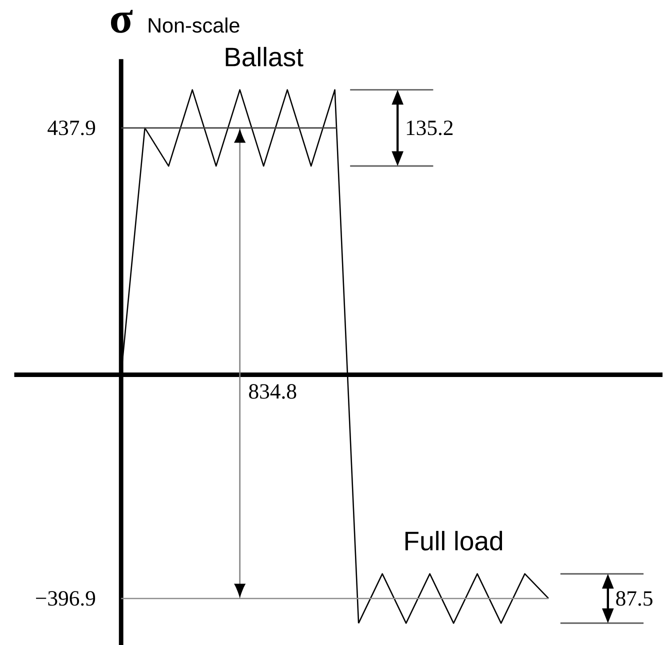 The height and width of the screenshot is (645, 664). What do you see at coordinates (272, 391) in the screenshot?
I see `annotation: 834.8` at bounding box center [272, 391].